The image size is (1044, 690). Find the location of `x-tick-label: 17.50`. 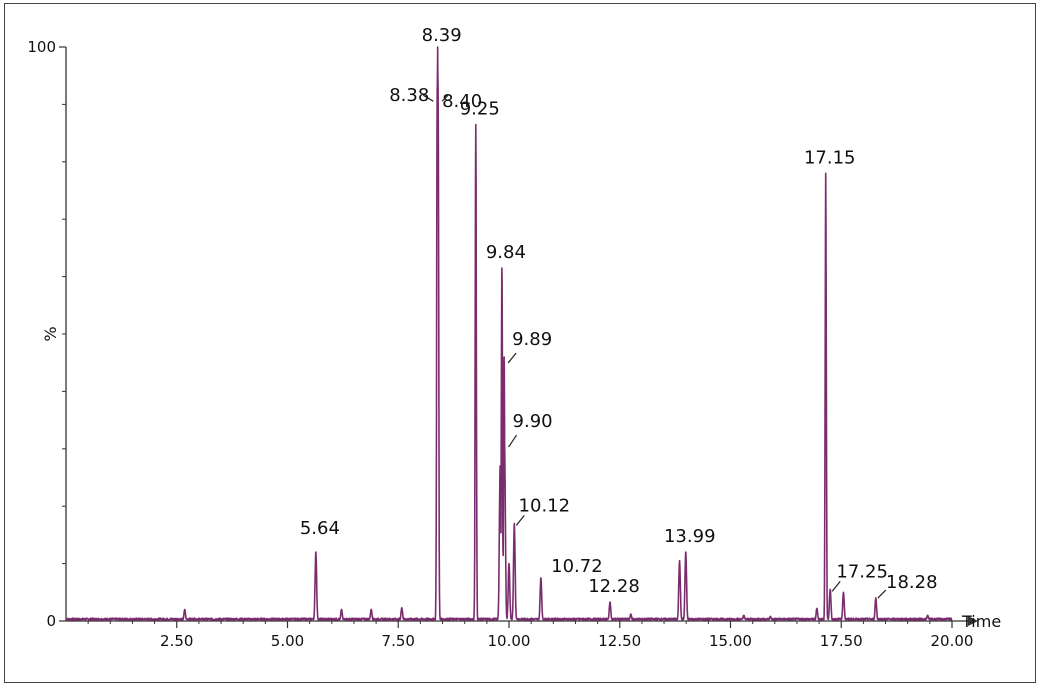

x-tick-label: 17.50 is located at coordinates (841, 641).